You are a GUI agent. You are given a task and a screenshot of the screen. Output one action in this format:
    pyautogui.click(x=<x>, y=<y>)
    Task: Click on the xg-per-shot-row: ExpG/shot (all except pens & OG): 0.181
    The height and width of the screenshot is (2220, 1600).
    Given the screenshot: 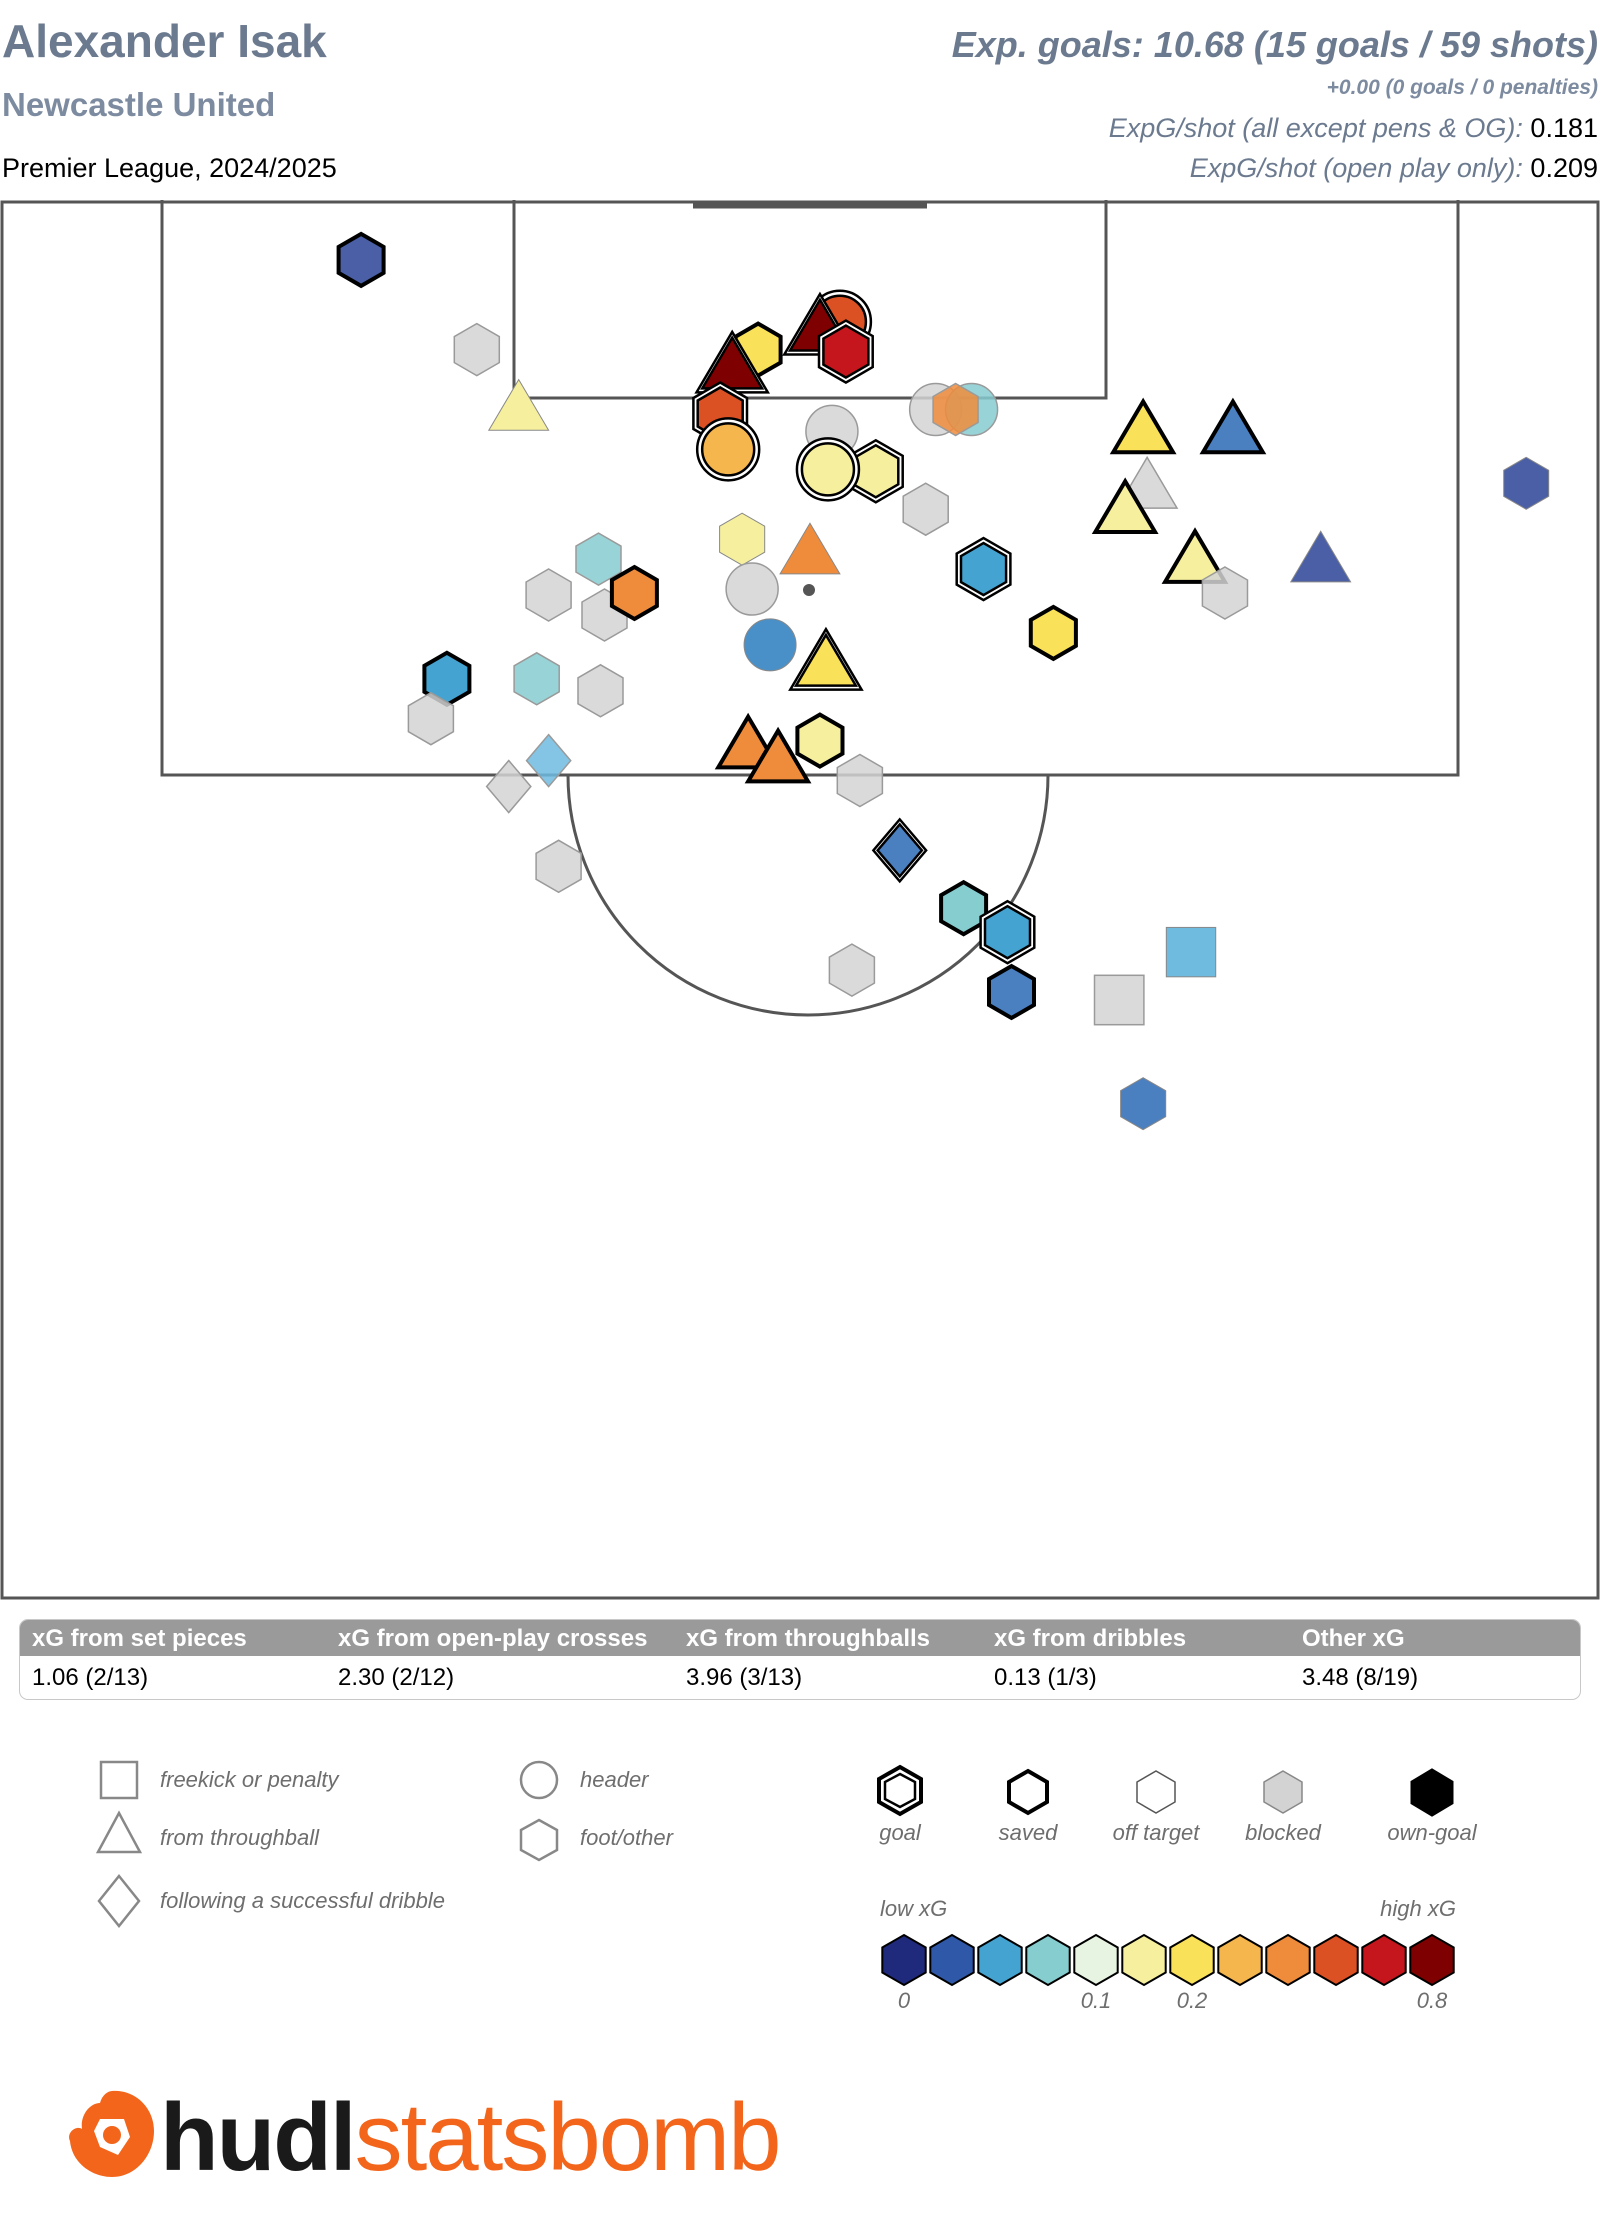 What is the action you would take?
    pyautogui.click(x=1353, y=128)
    